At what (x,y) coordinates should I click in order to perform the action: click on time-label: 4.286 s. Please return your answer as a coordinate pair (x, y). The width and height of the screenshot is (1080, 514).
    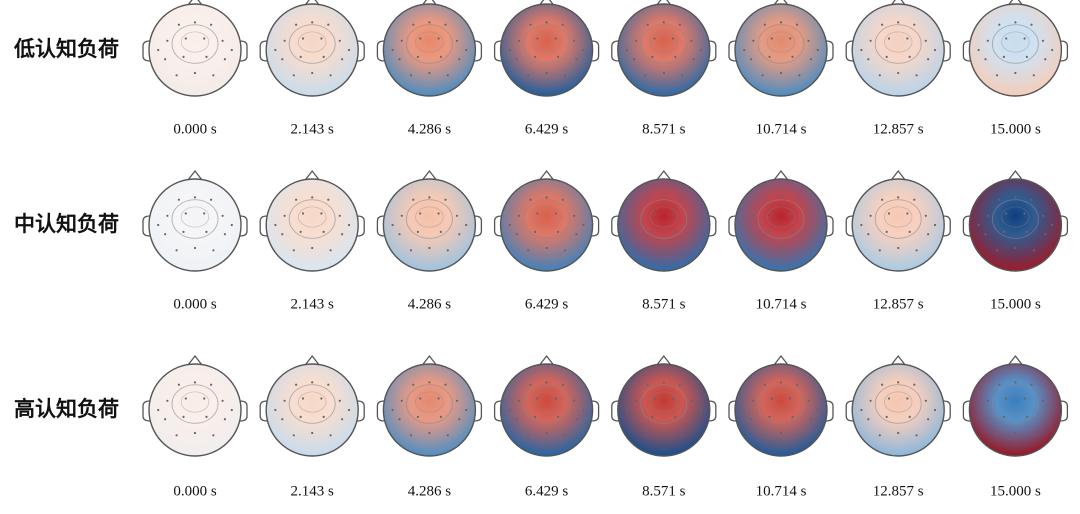
    Looking at the image, I should click on (430, 129).